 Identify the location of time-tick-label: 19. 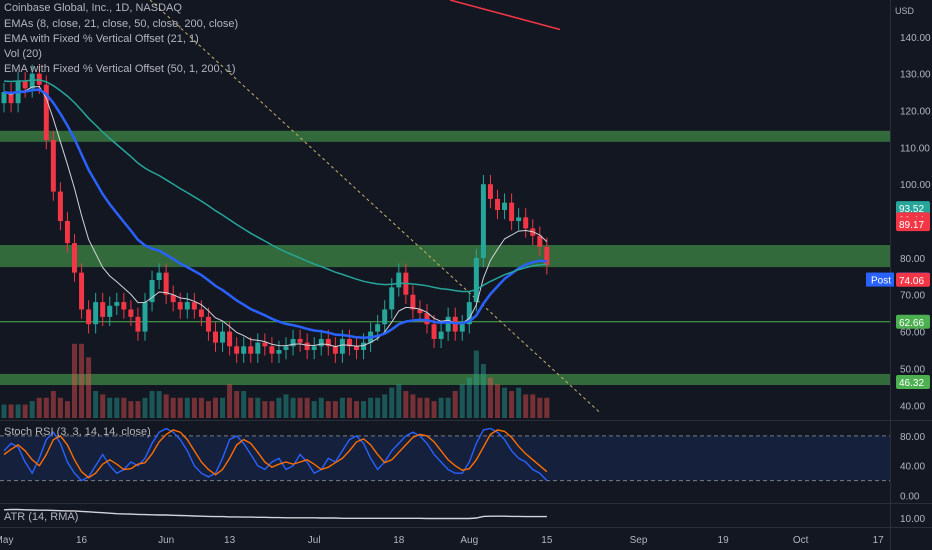
(724, 540).